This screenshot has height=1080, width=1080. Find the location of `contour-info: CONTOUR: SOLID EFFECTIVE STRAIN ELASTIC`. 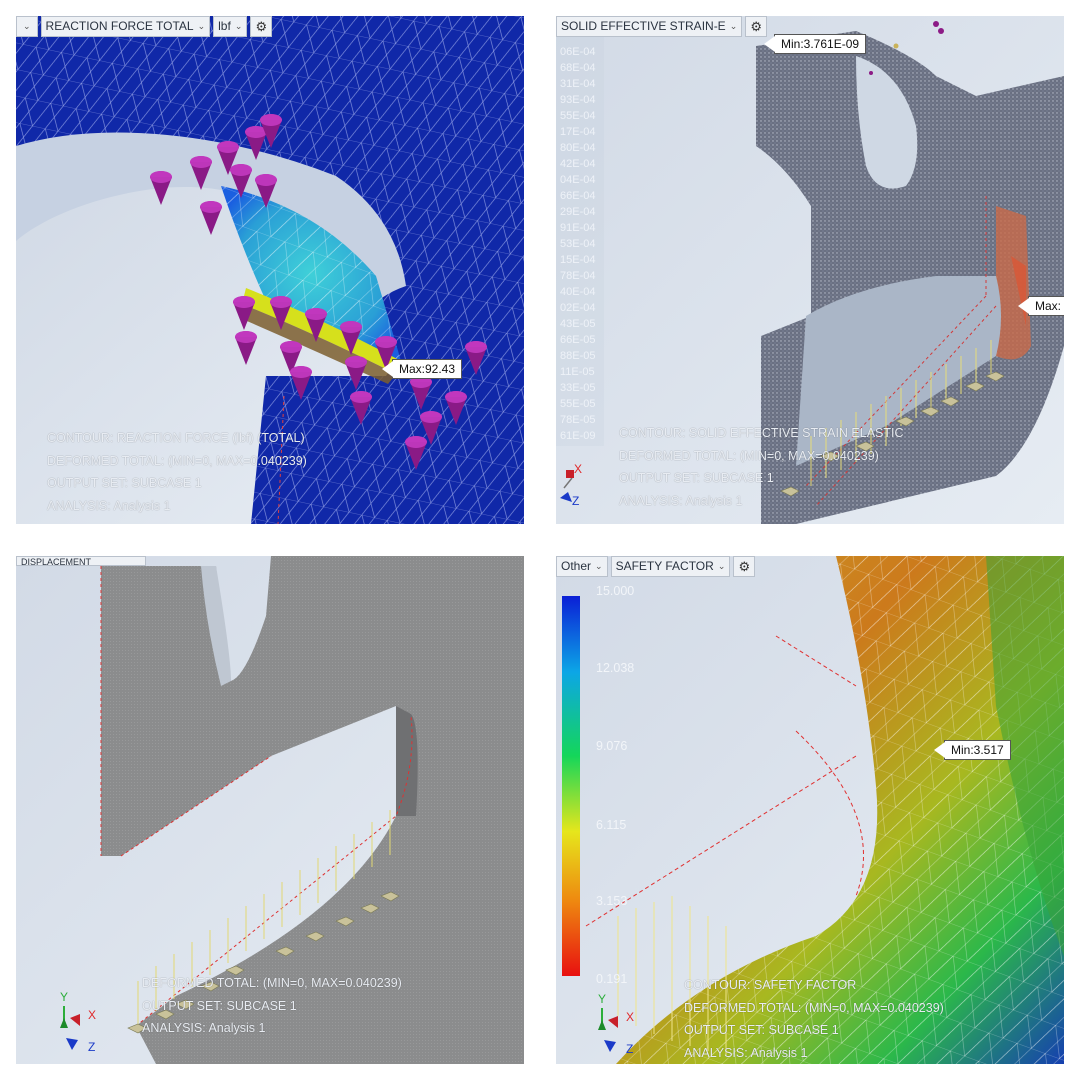

contour-info: CONTOUR: SOLID EFFECTIVE STRAIN ELASTIC is located at coordinates (761, 433).